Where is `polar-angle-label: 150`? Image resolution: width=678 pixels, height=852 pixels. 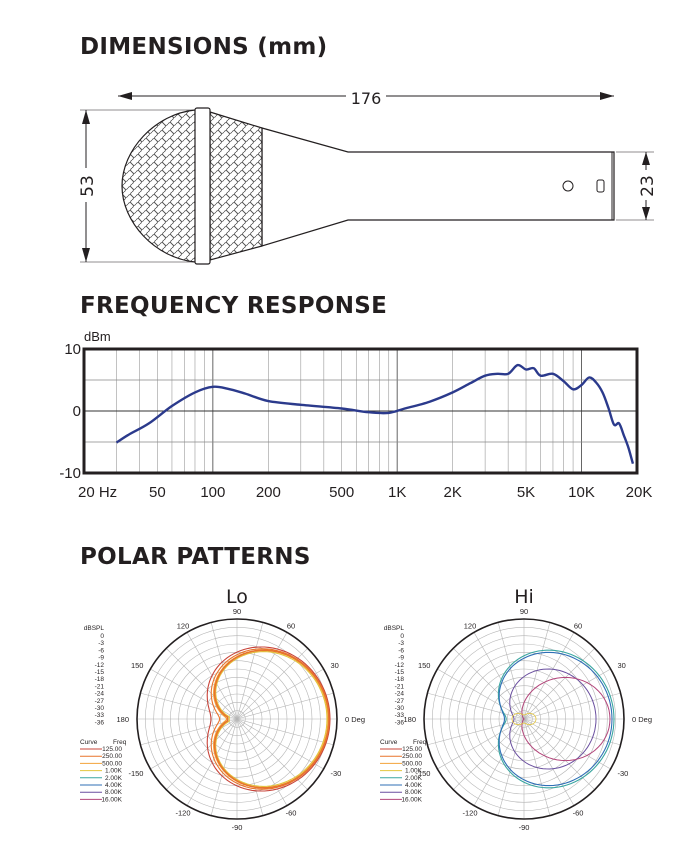
polar-angle-label: 150 is located at coordinates (137, 665).